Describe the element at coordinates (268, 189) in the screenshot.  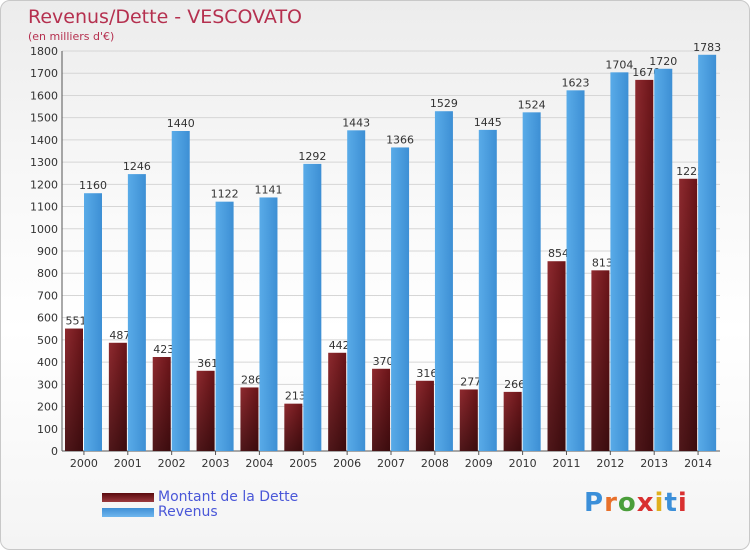
I see `data-label-revenus: 1141` at that location.